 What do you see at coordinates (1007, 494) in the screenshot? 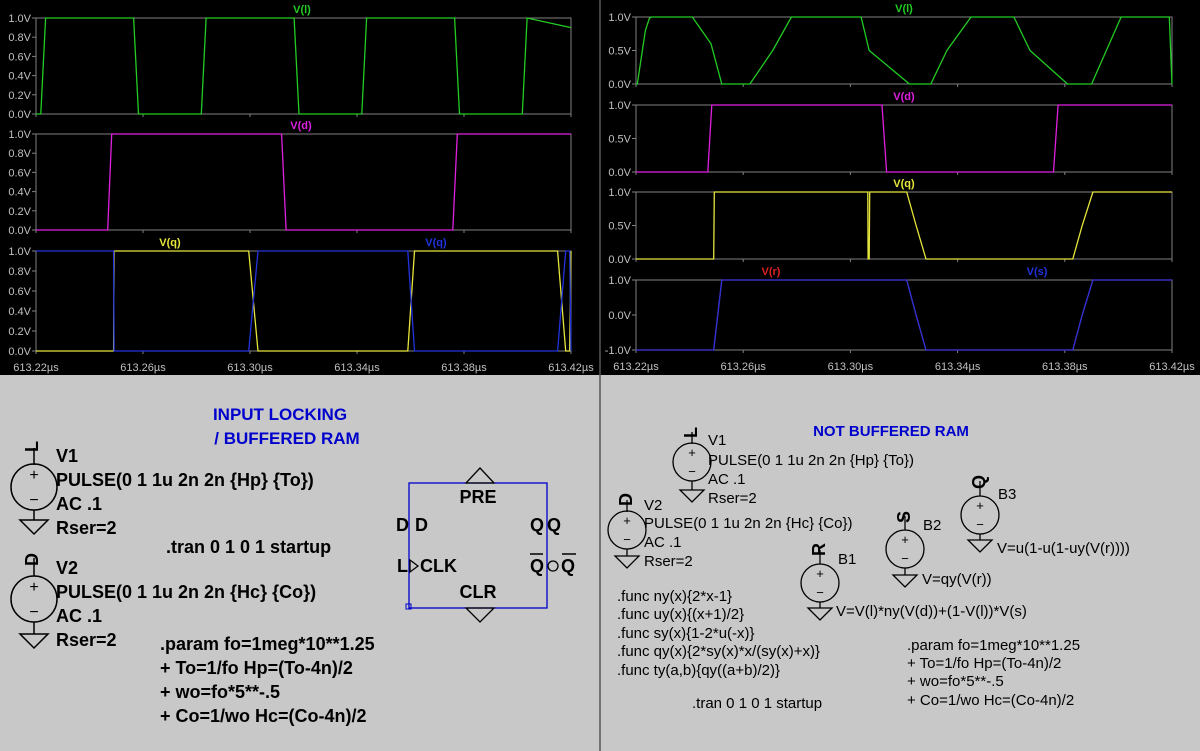
I see `source-name: B3` at bounding box center [1007, 494].